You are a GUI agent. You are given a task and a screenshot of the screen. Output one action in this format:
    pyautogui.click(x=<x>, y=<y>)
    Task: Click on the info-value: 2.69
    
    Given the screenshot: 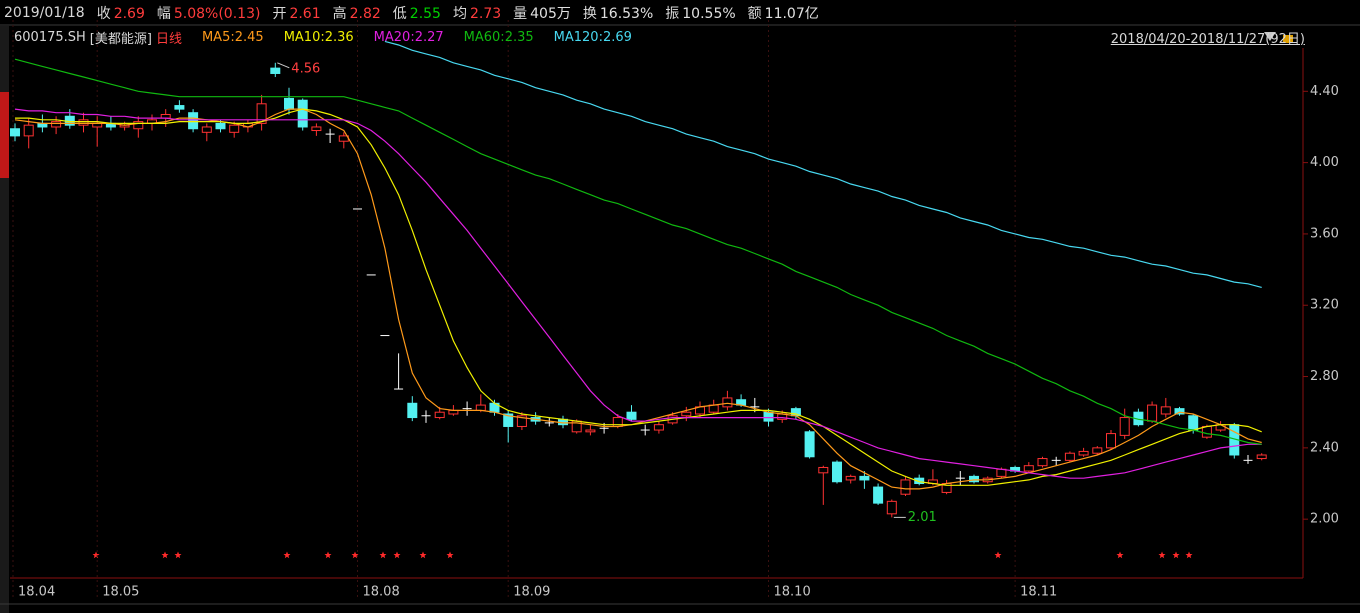 What is the action you would take?
    pyautogui.click(x=129, y=14)
    